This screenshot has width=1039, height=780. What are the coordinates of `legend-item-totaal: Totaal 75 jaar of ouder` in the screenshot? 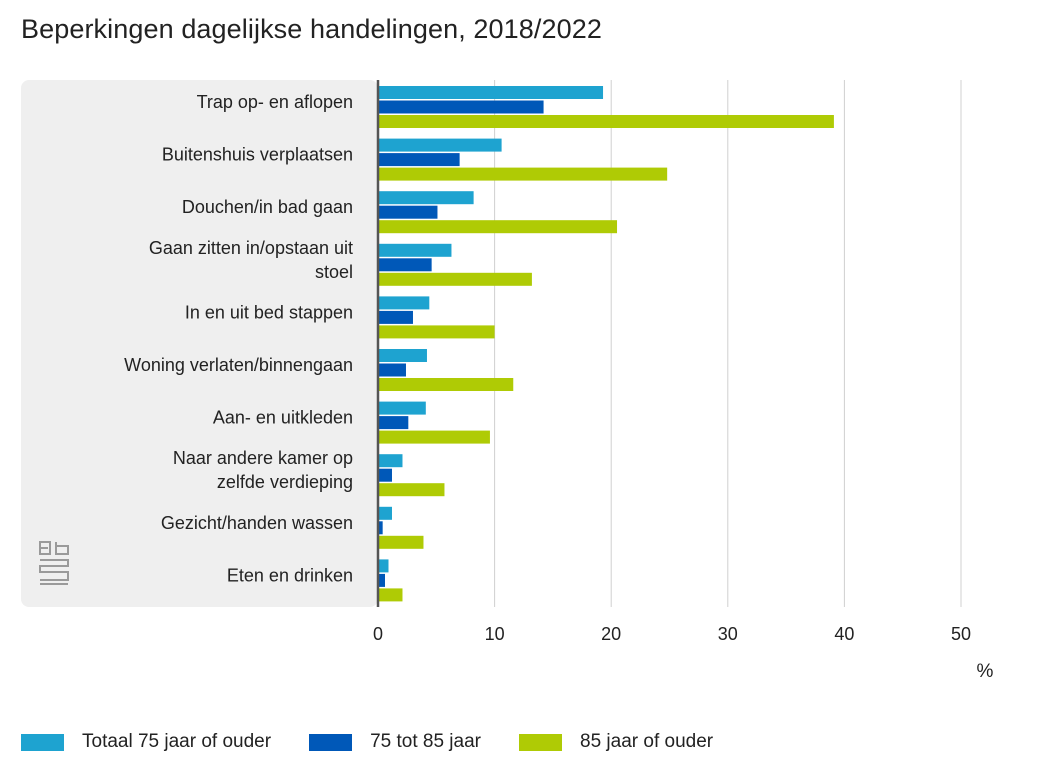 It's located at (146, 742).